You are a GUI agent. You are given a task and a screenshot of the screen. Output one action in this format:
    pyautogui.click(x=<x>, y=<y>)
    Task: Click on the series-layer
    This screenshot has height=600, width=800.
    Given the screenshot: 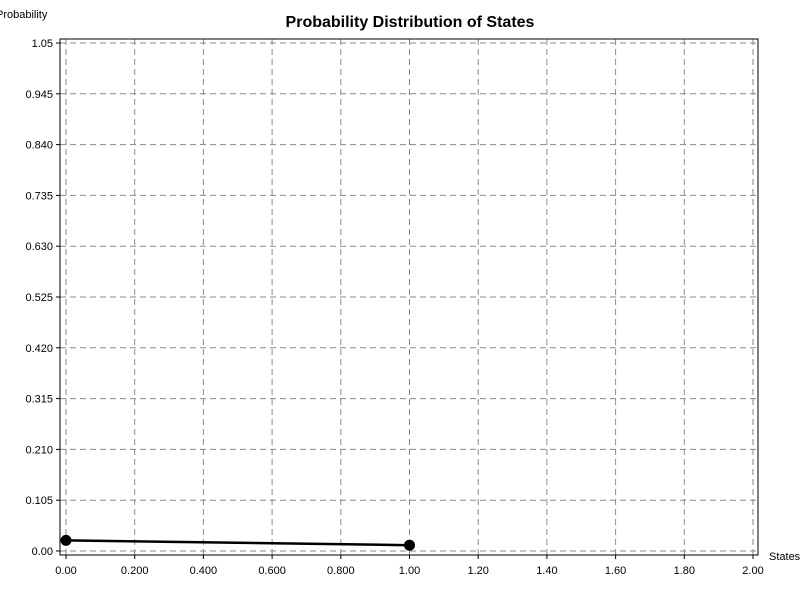 What is the action you would take?
    pyautogui.click(x=237, y=542)
    